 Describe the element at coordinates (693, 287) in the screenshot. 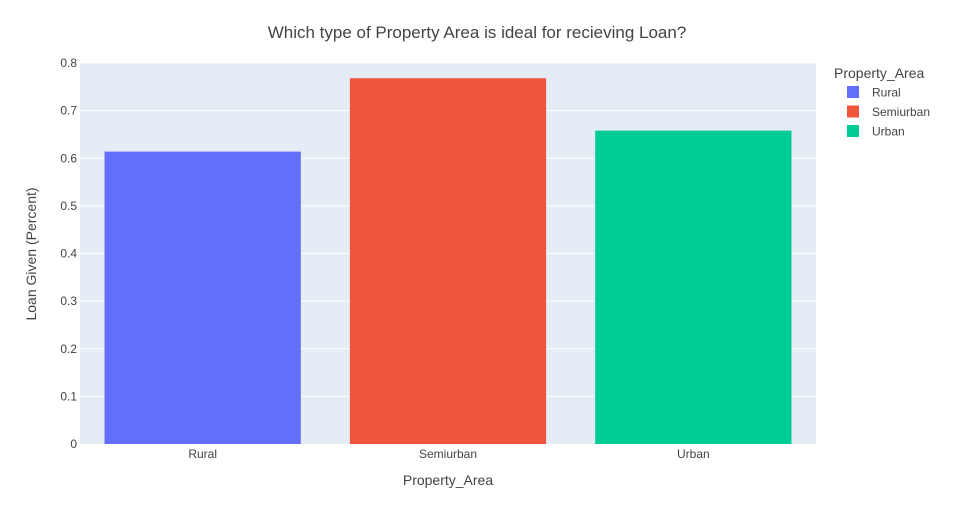

I see `bar-urban` at that location.